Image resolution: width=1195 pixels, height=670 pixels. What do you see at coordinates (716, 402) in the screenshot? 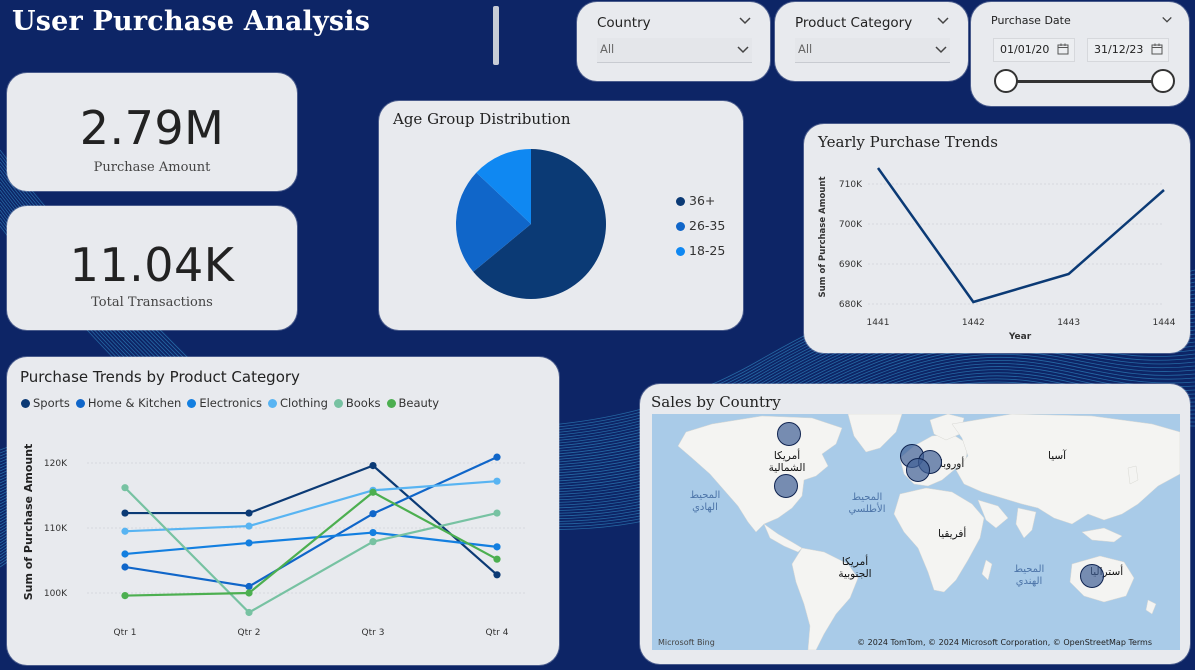
I see `map-title: Sales by Country` at bounding box center [716, 402].